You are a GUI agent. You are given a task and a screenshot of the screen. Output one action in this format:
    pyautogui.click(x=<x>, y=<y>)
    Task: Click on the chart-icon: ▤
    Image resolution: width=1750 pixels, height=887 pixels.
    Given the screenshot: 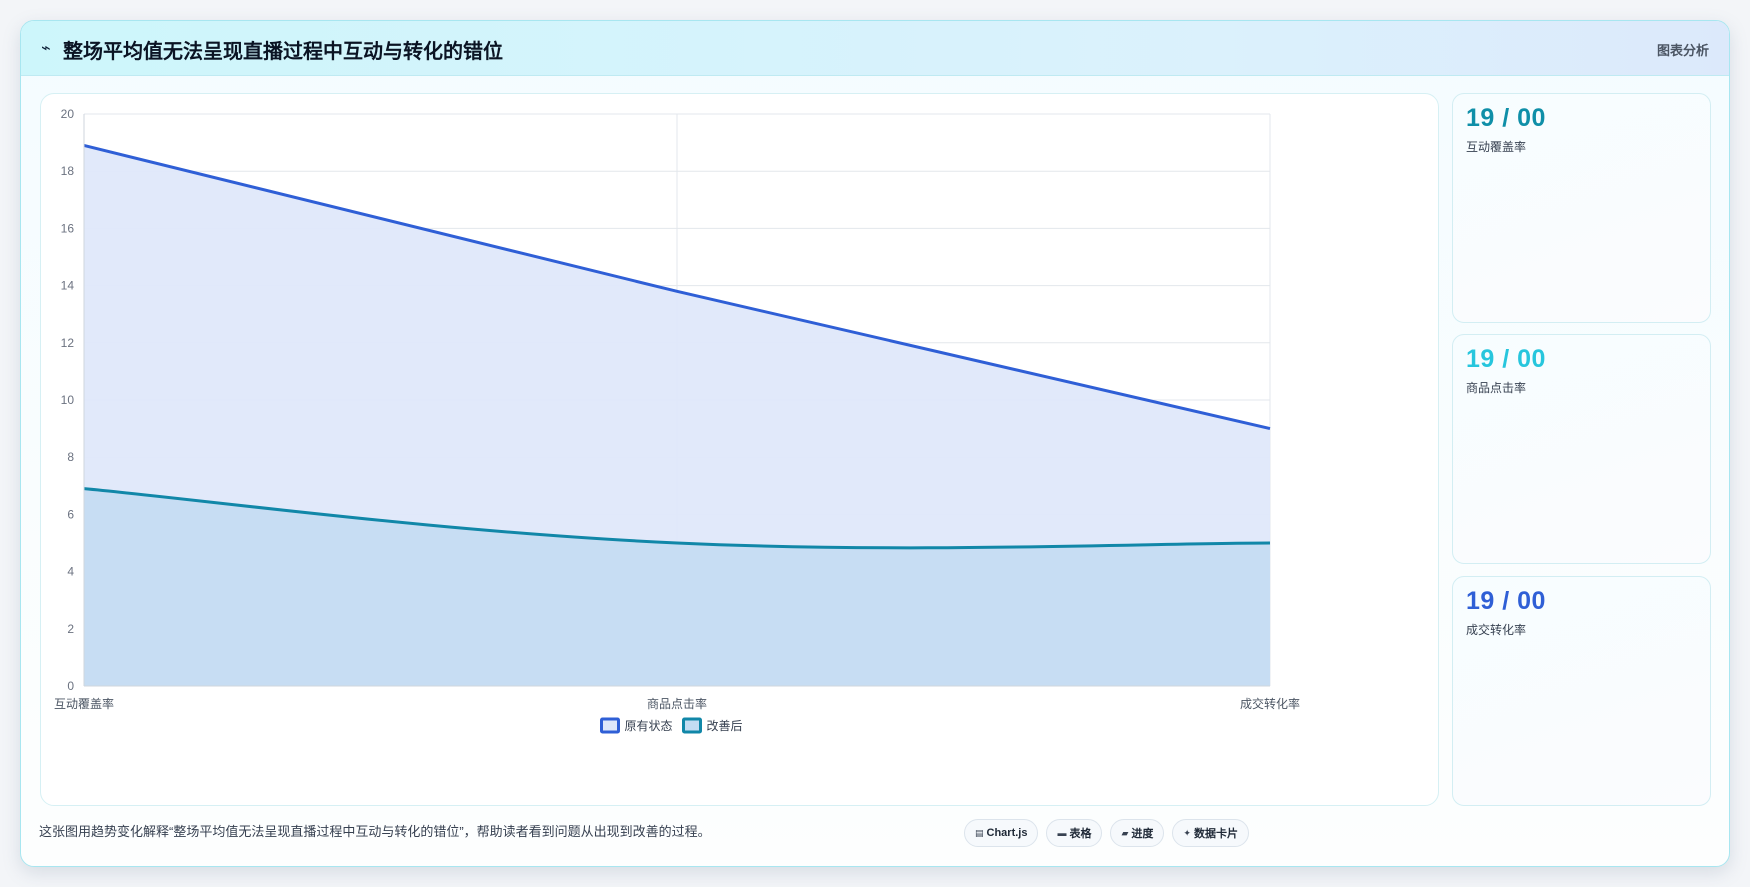 What is the action you would take?
    pyautogui.click(x=979, y=832)
    